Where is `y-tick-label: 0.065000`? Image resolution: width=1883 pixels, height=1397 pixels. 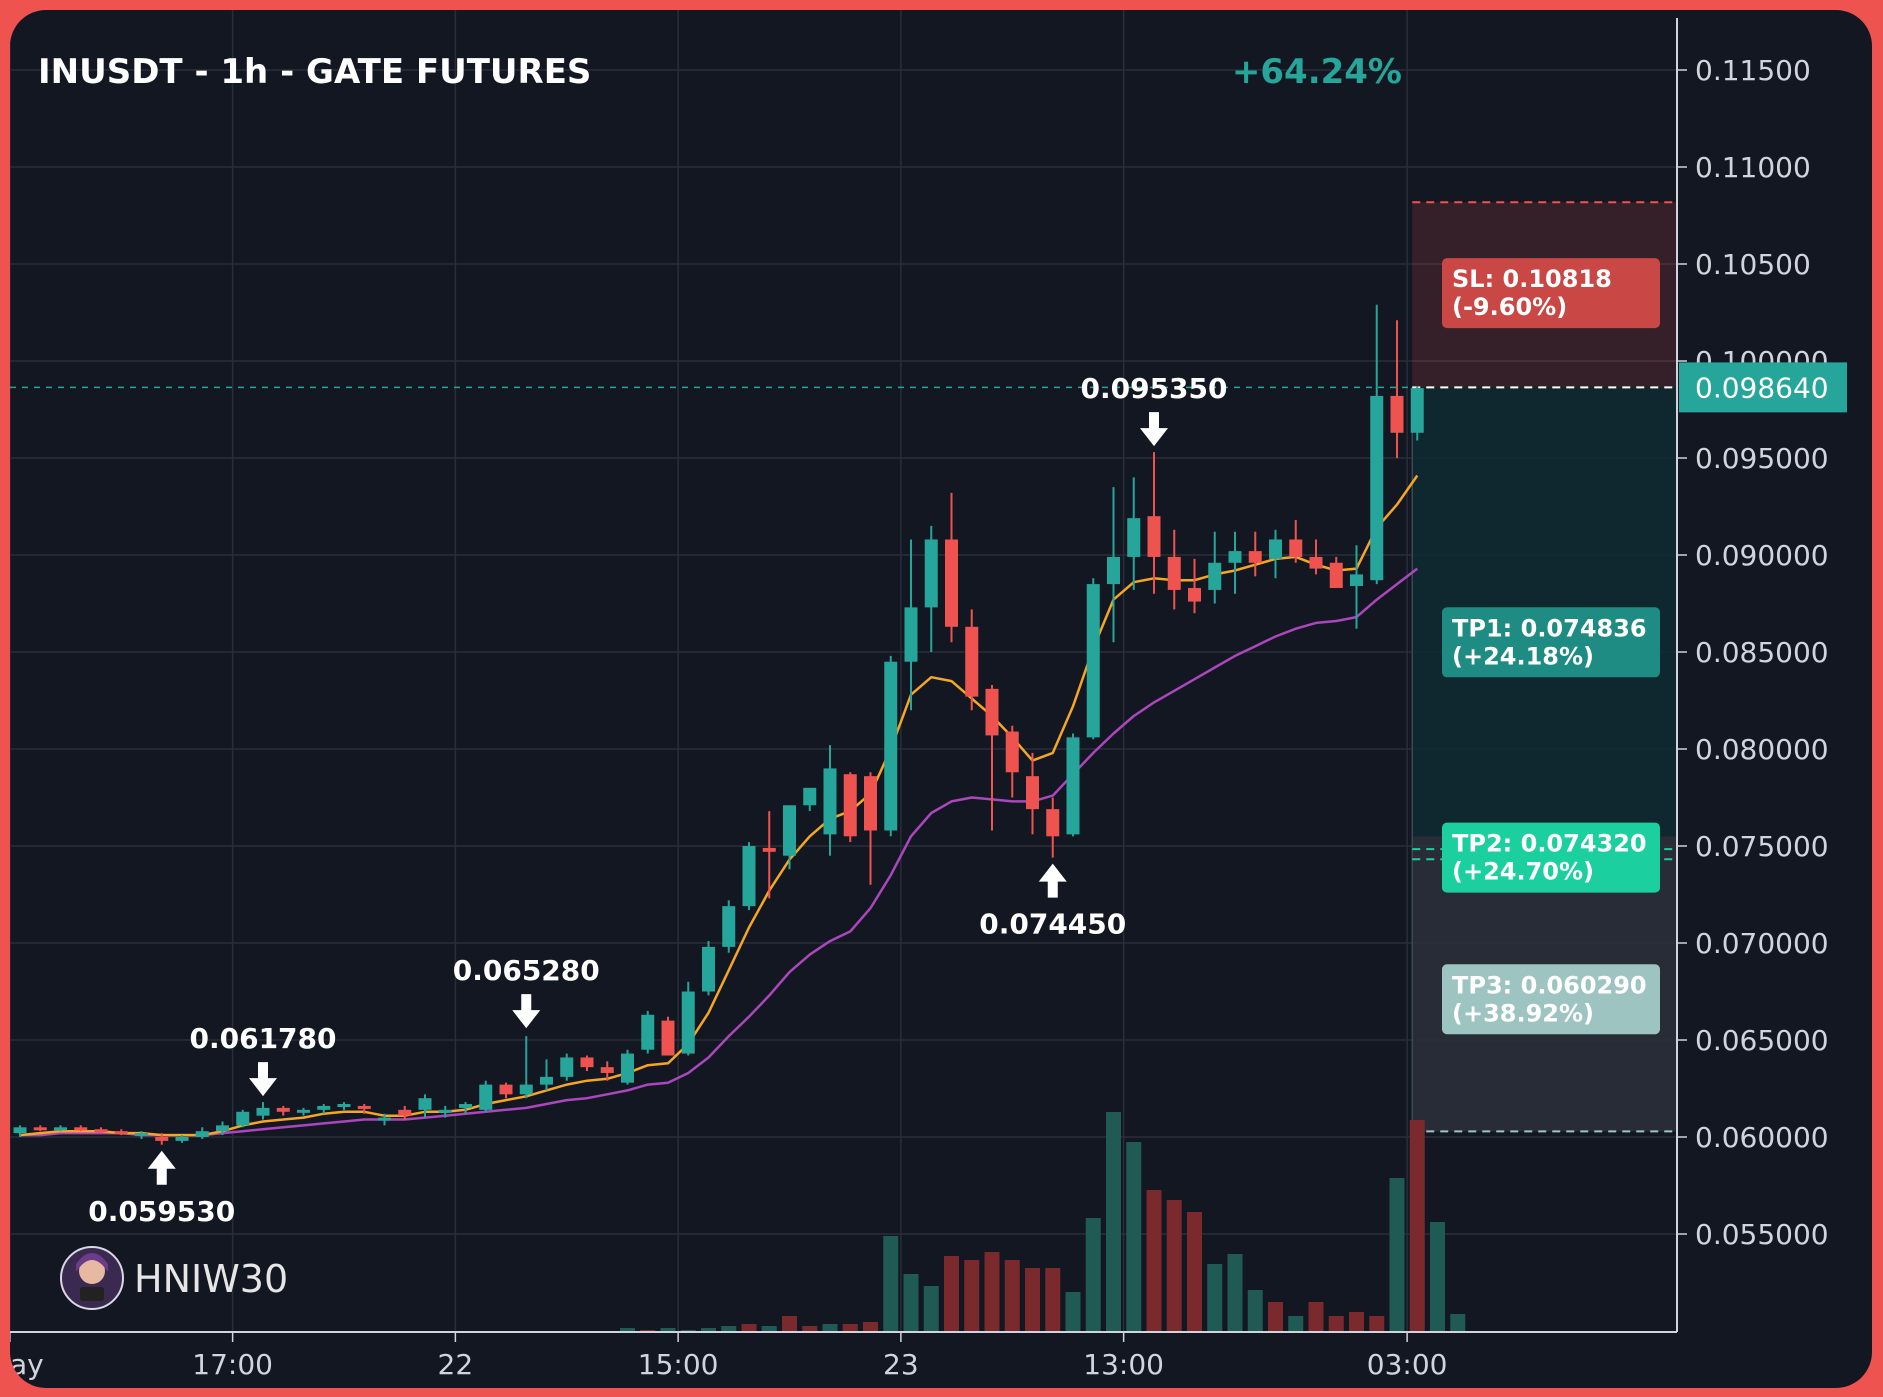
y-tick-label: 0.065000 is located at coordinates (1762, 1040).